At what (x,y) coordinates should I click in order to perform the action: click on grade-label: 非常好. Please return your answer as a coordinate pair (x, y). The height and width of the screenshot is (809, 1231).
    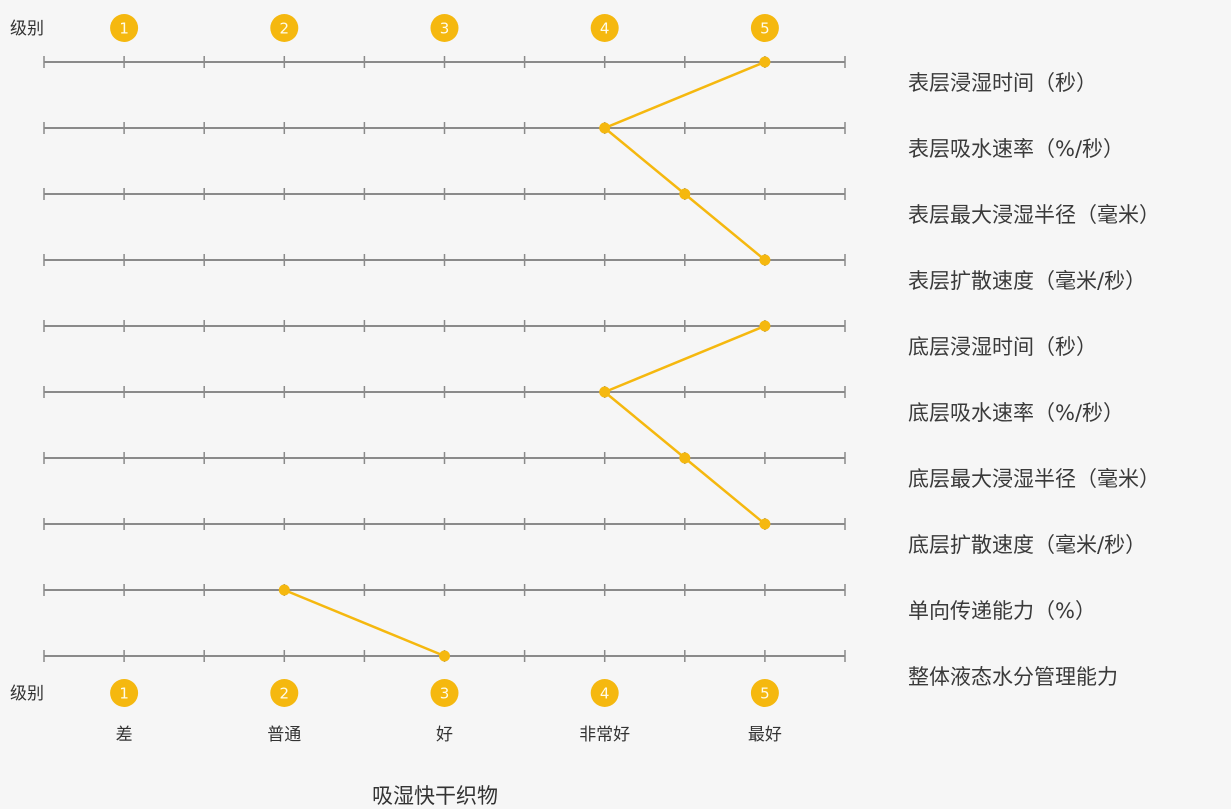
    Looking at the image, I should click on (604, 735).